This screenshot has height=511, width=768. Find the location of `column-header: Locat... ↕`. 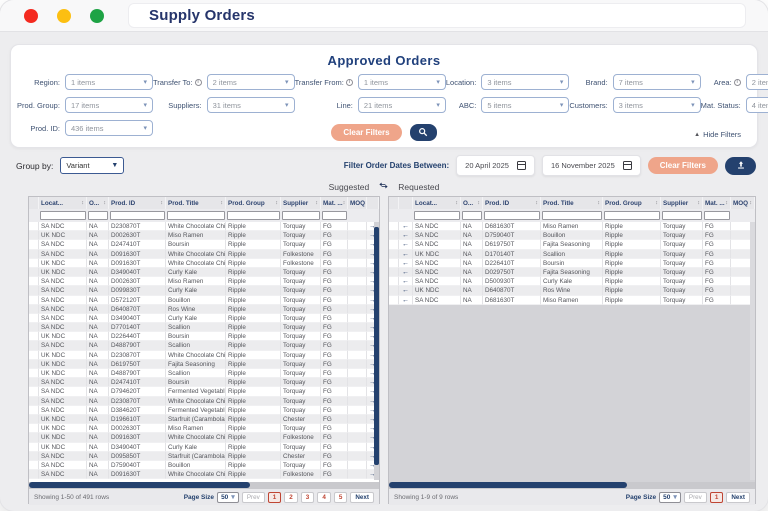

column-header: Locat... ↕ is located at coordinates (63, 203).